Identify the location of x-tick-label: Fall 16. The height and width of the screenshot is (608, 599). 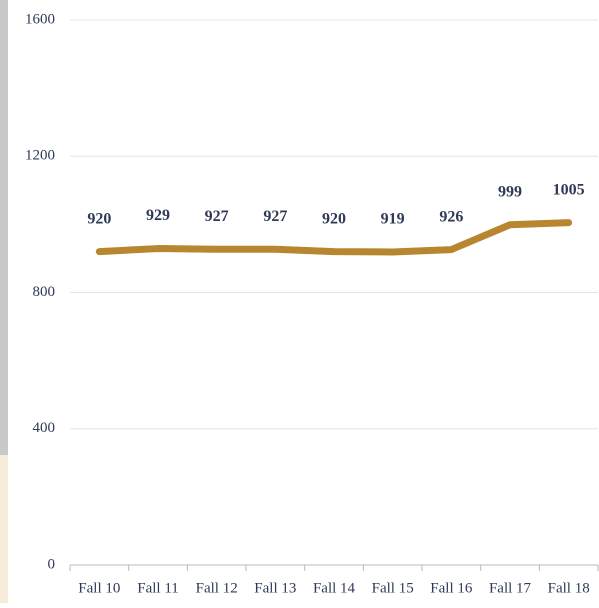
(451, 588).